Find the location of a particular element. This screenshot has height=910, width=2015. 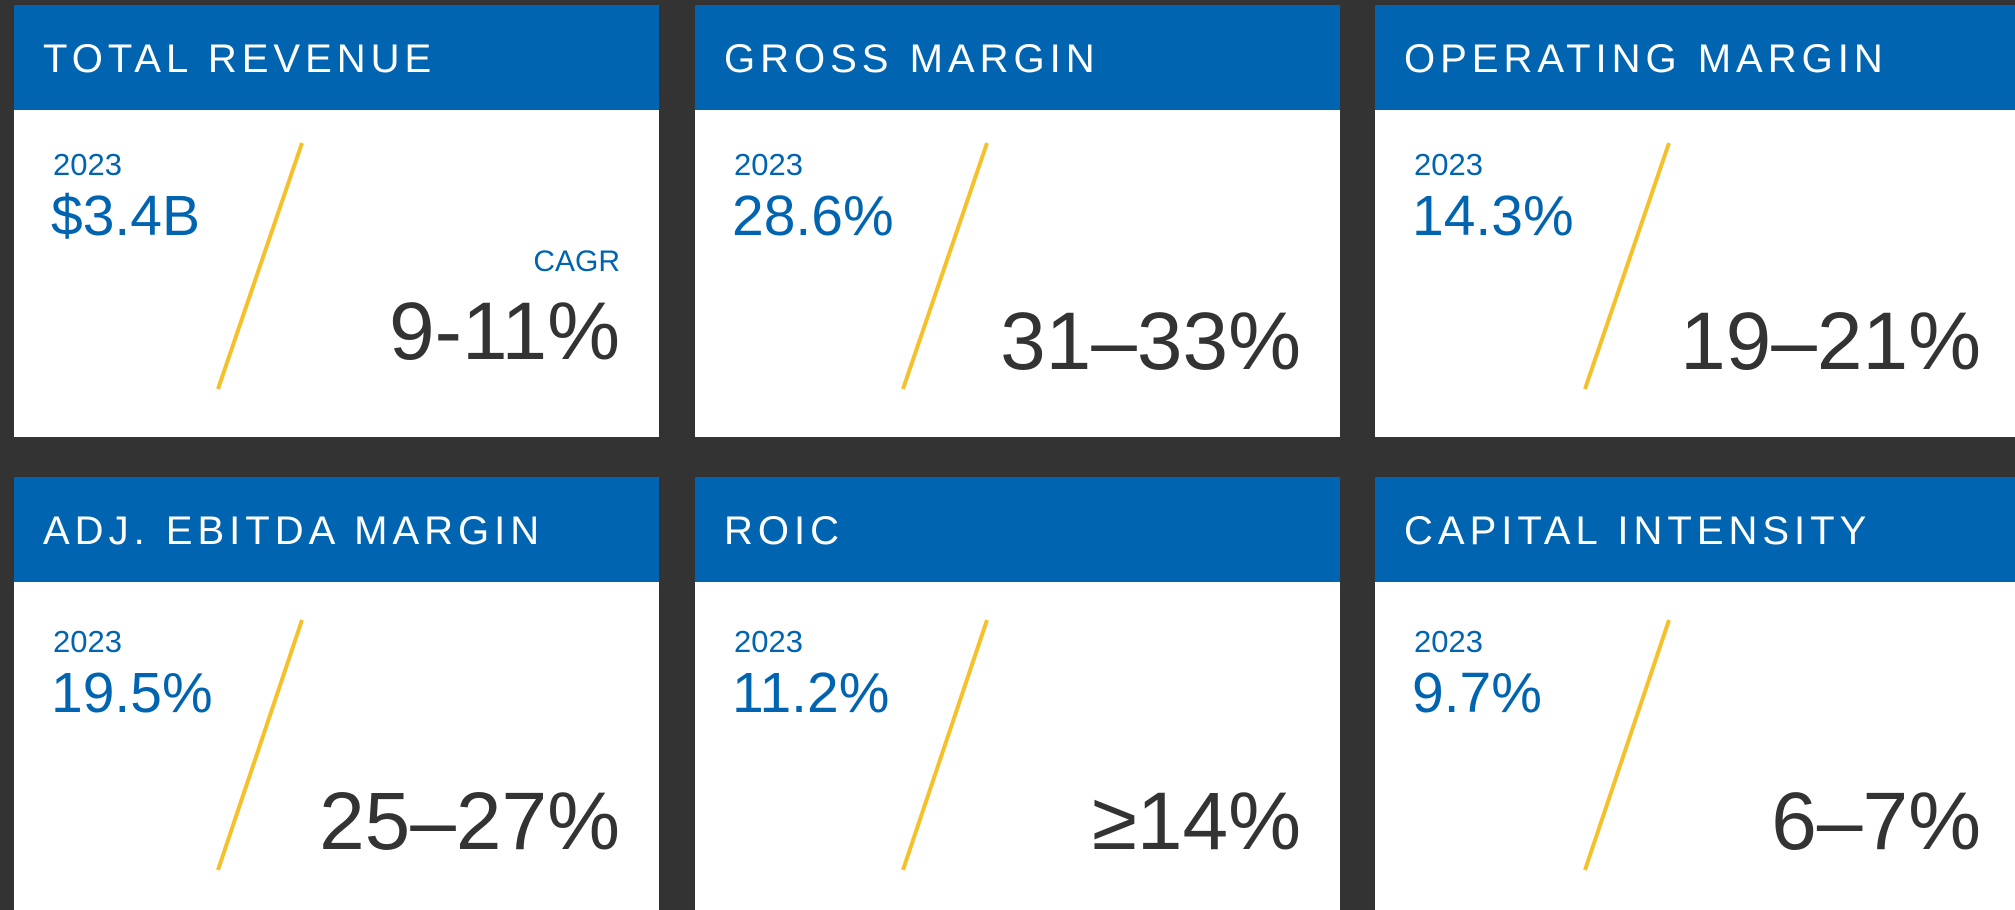

current-value: 19.5% is located at coordinates (132, 693).